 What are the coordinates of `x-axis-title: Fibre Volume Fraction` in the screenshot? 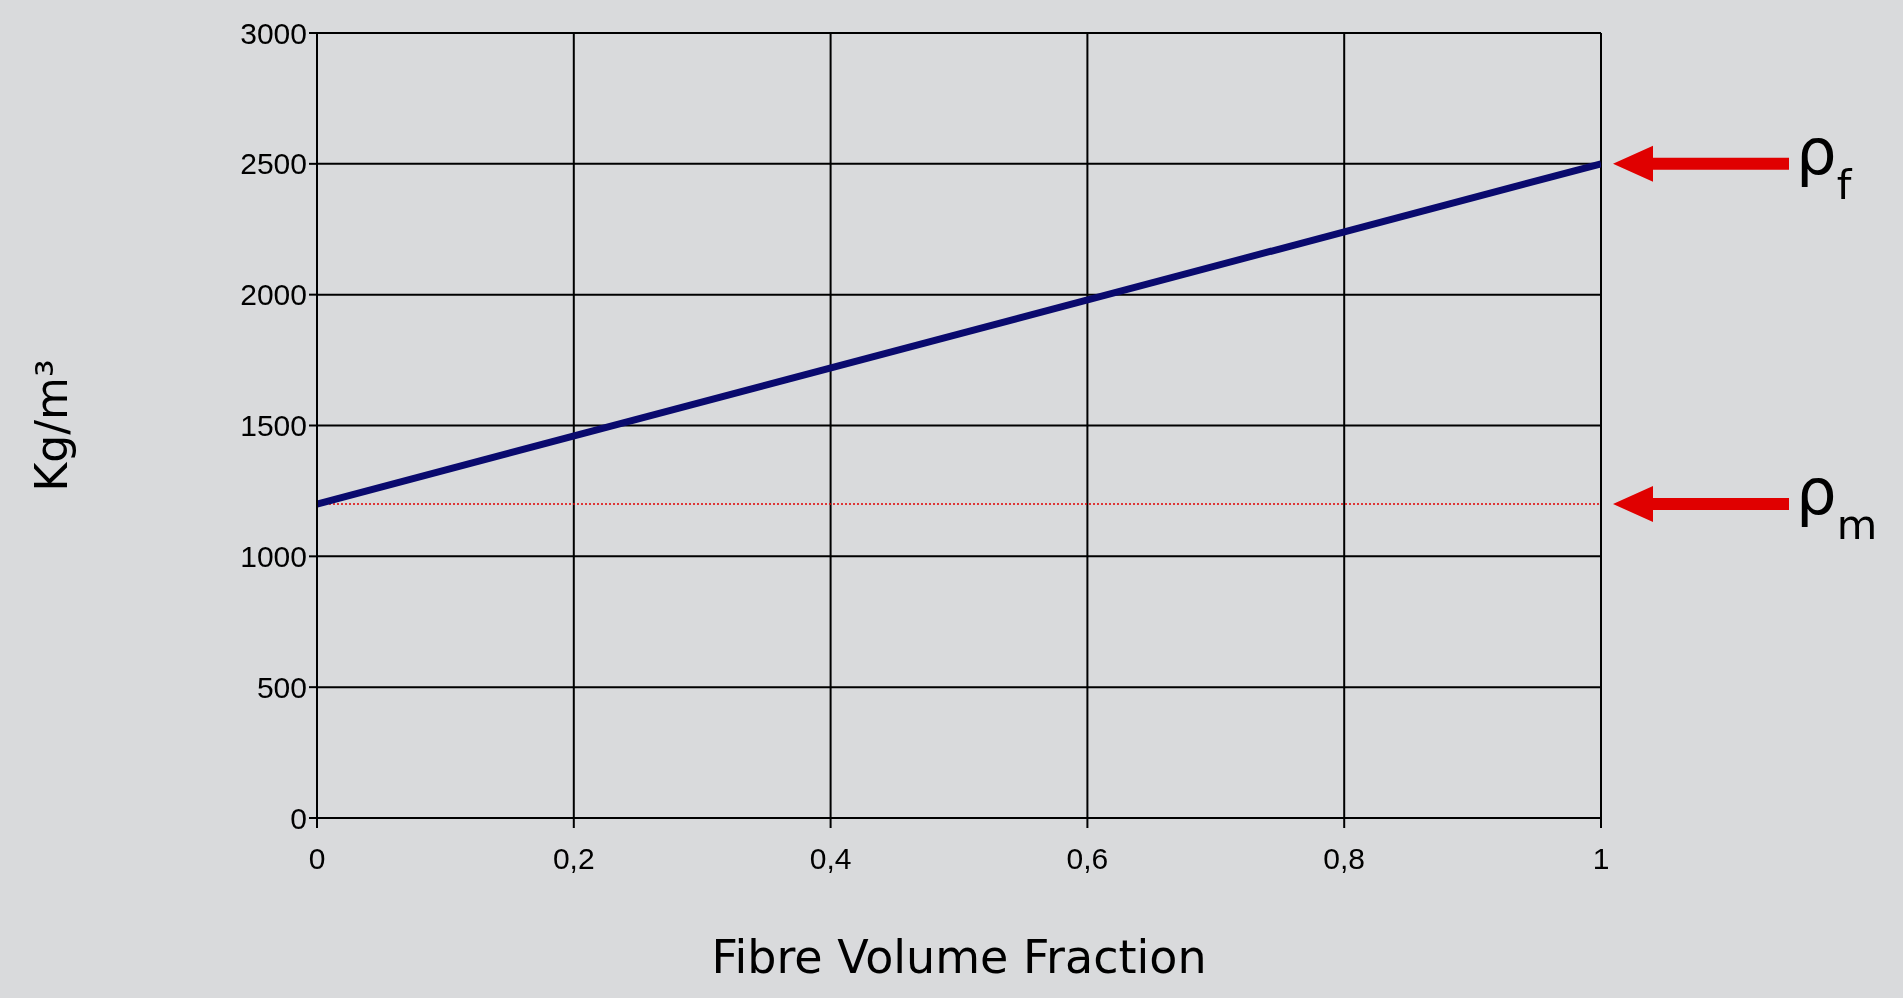 It's located at (959, 957).